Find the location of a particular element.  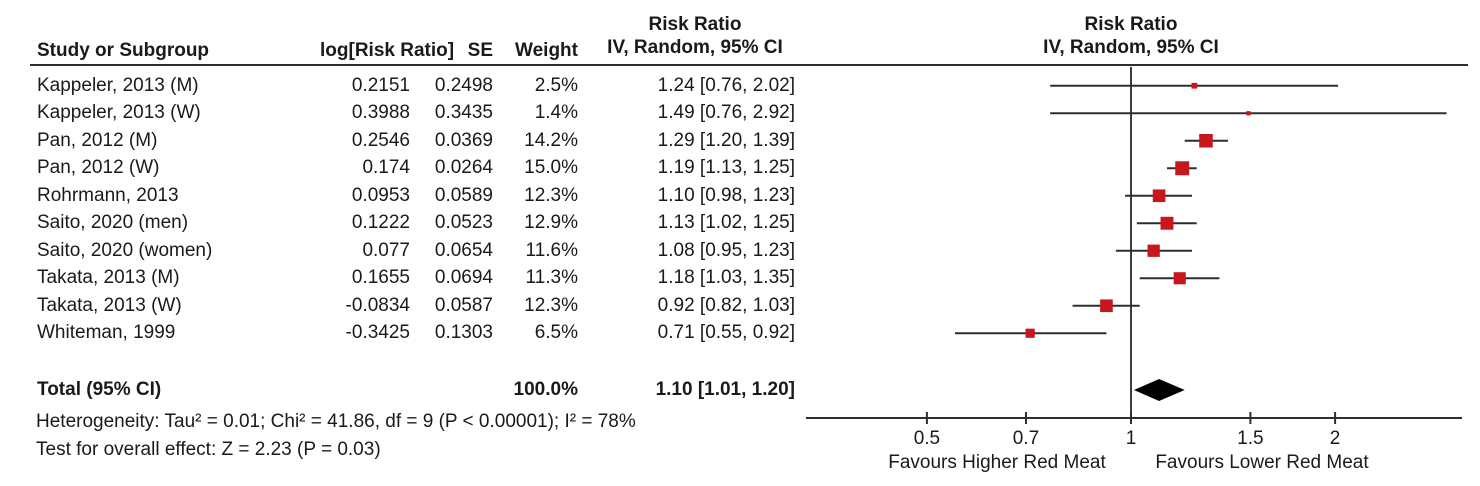

ci-text-value: 1.18 [1.03, 1.35] is located at coordinates (726, 278).